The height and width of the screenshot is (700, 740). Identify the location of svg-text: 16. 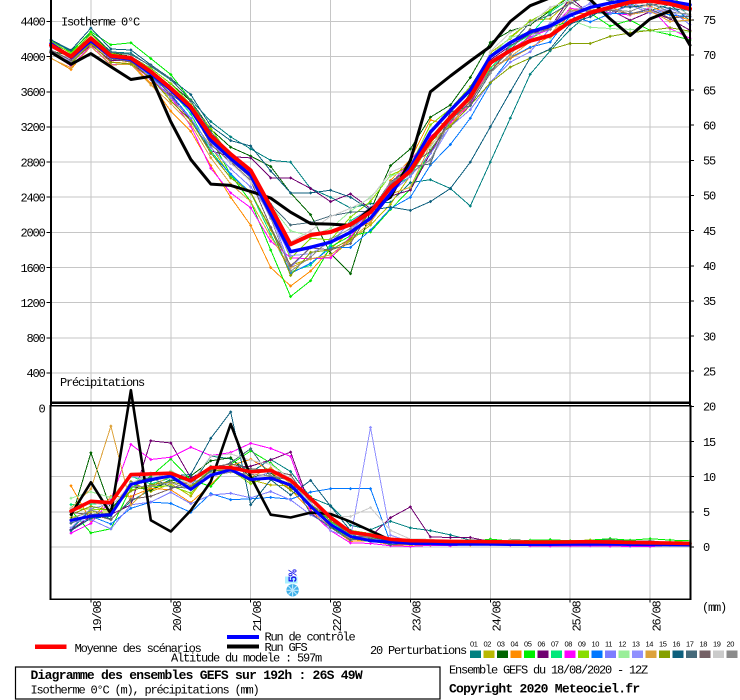
(677, 644).